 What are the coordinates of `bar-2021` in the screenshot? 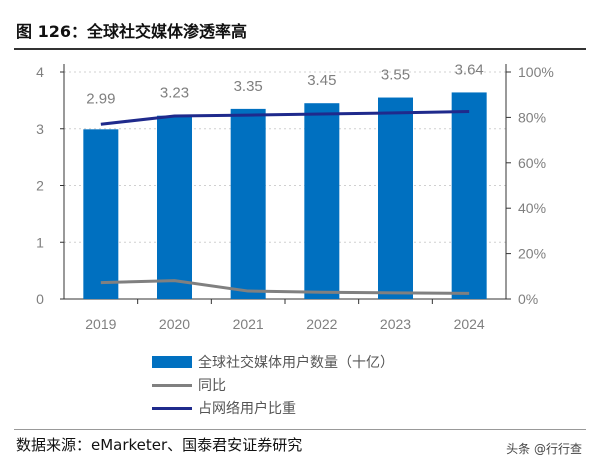 It's located at (248, 203).